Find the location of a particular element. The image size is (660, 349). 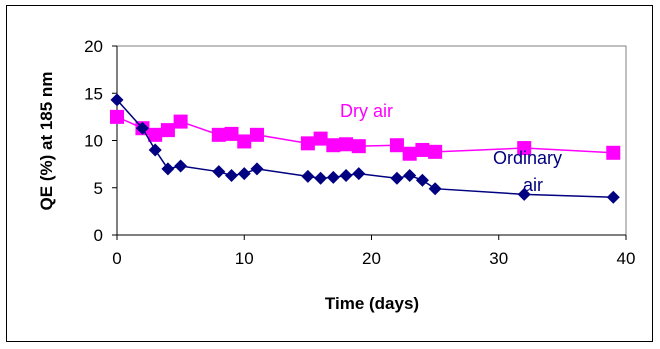

x-tick-label: 40 is located at coordinates (626, 258).